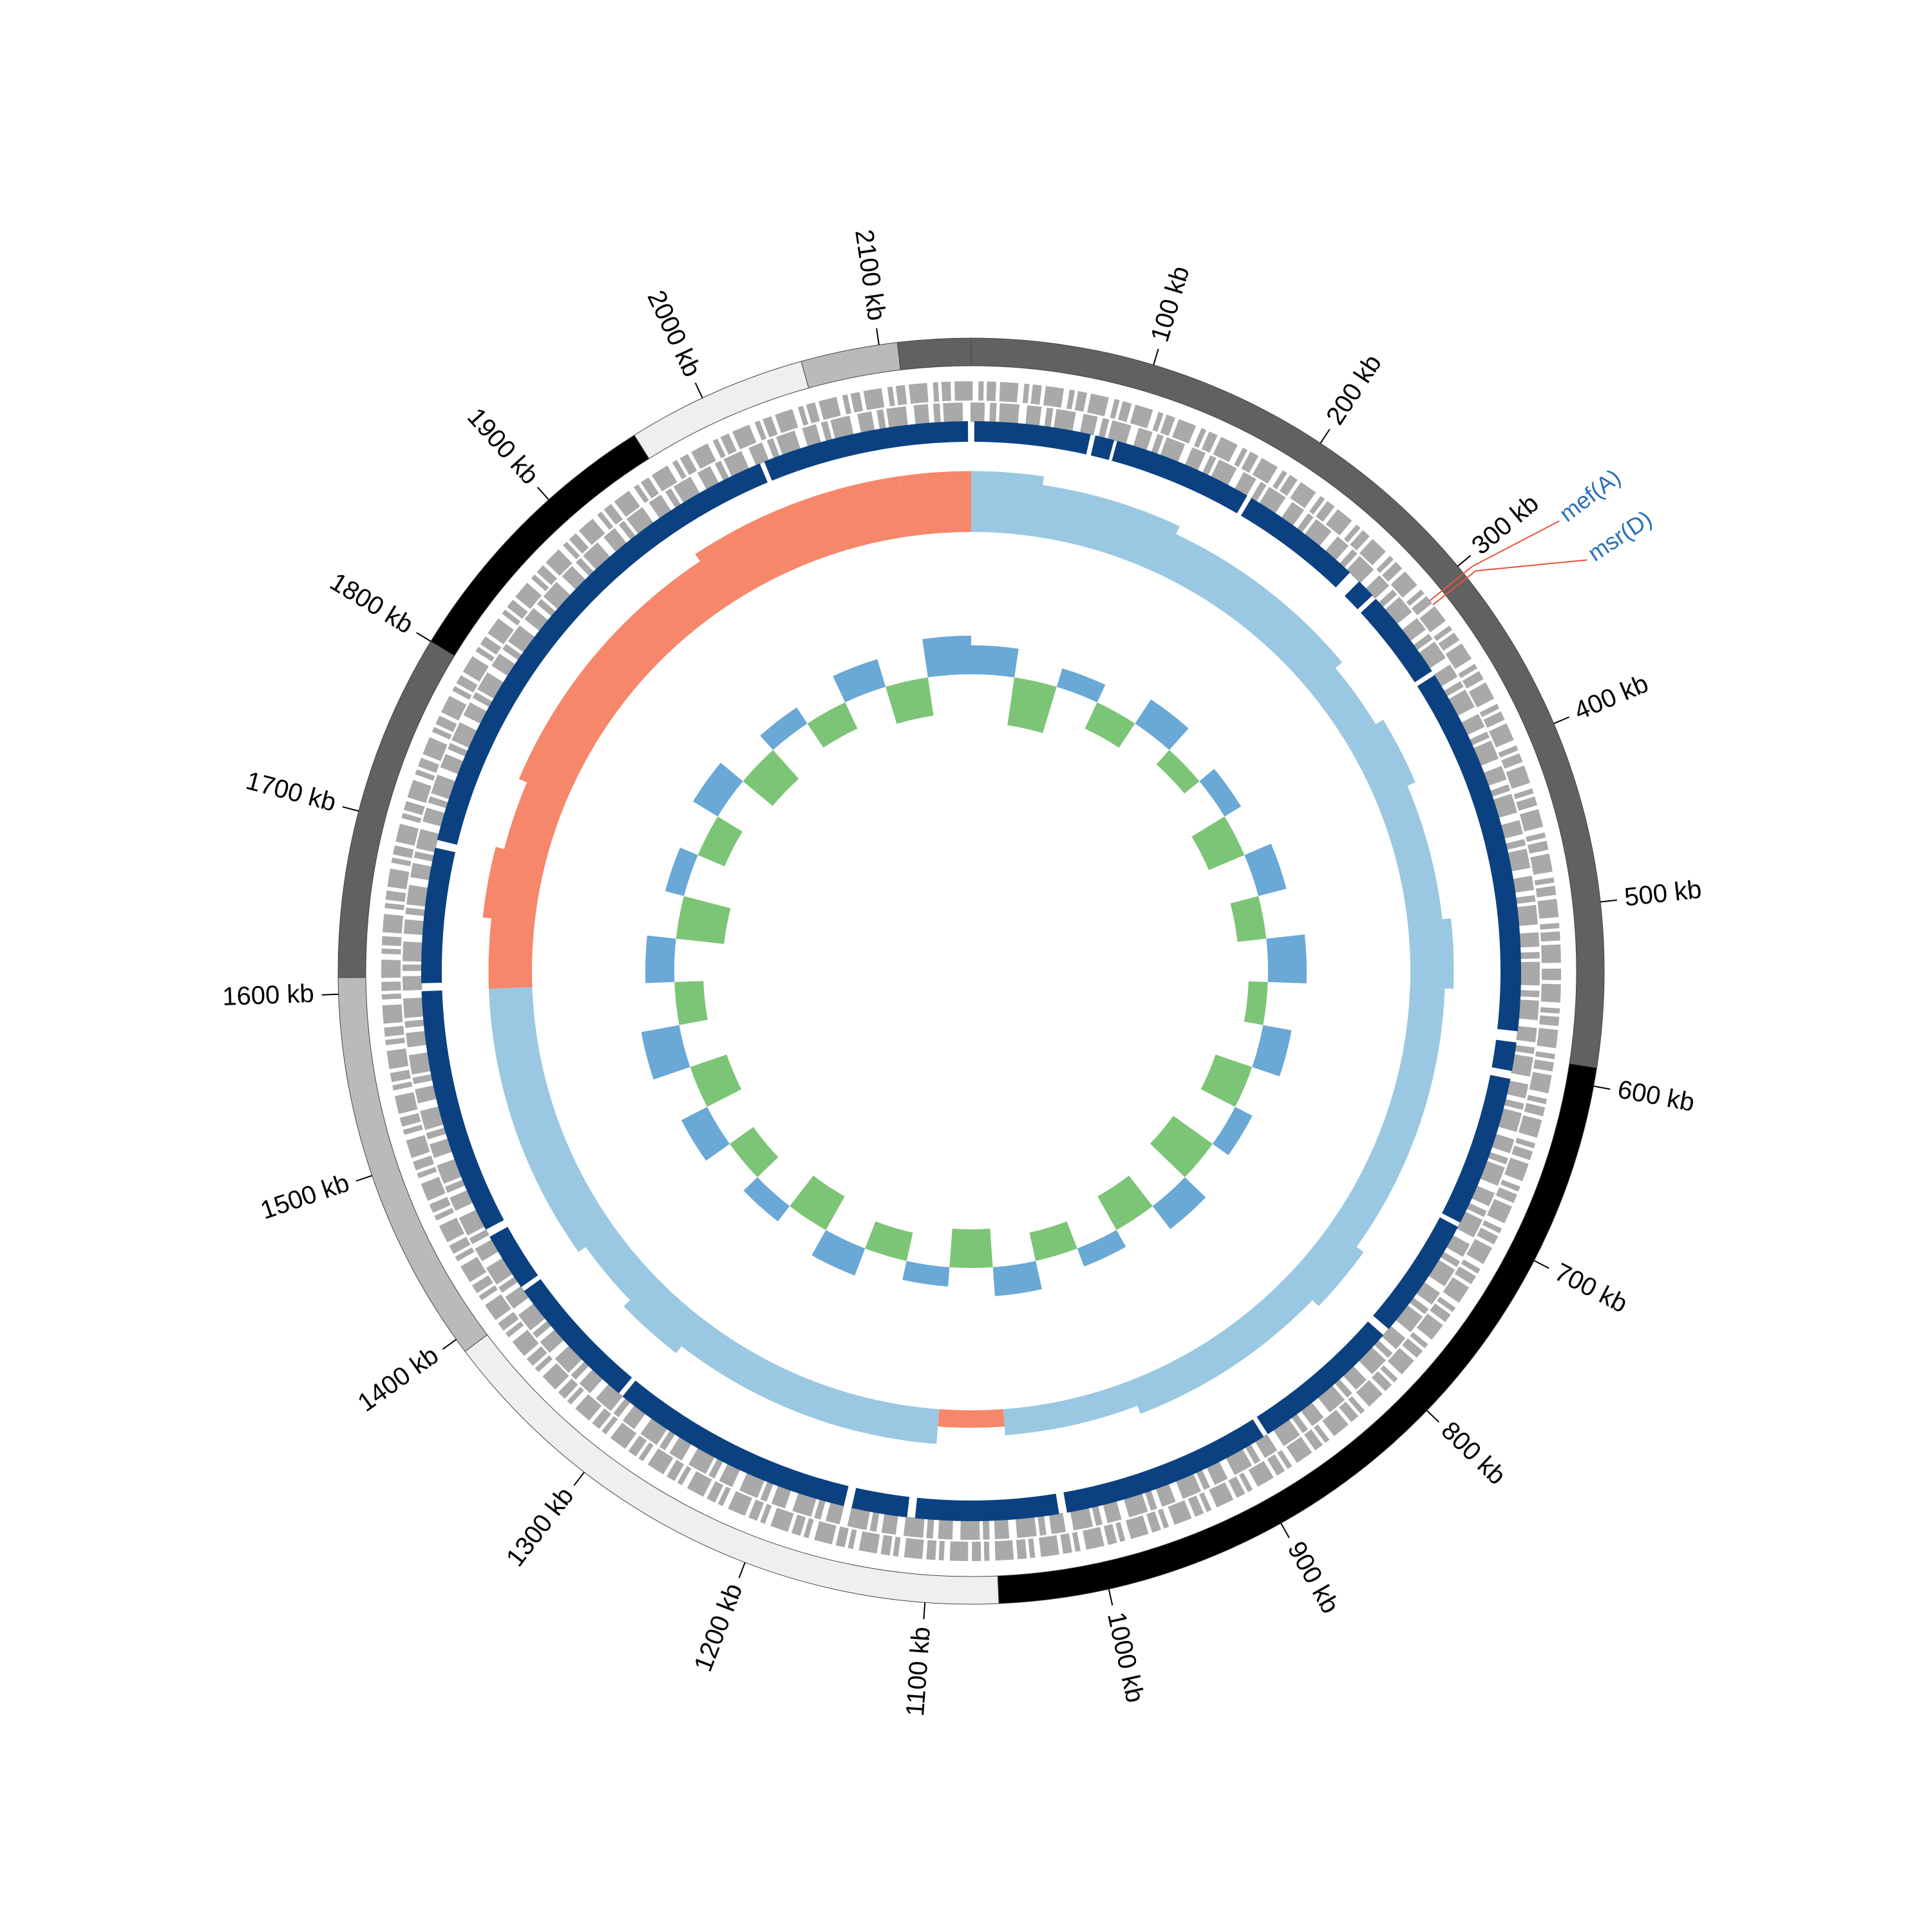 The width and height of the screenshot is (1932, 1932). I want to click on tick-label: 2100 kb, so click(870, 274).